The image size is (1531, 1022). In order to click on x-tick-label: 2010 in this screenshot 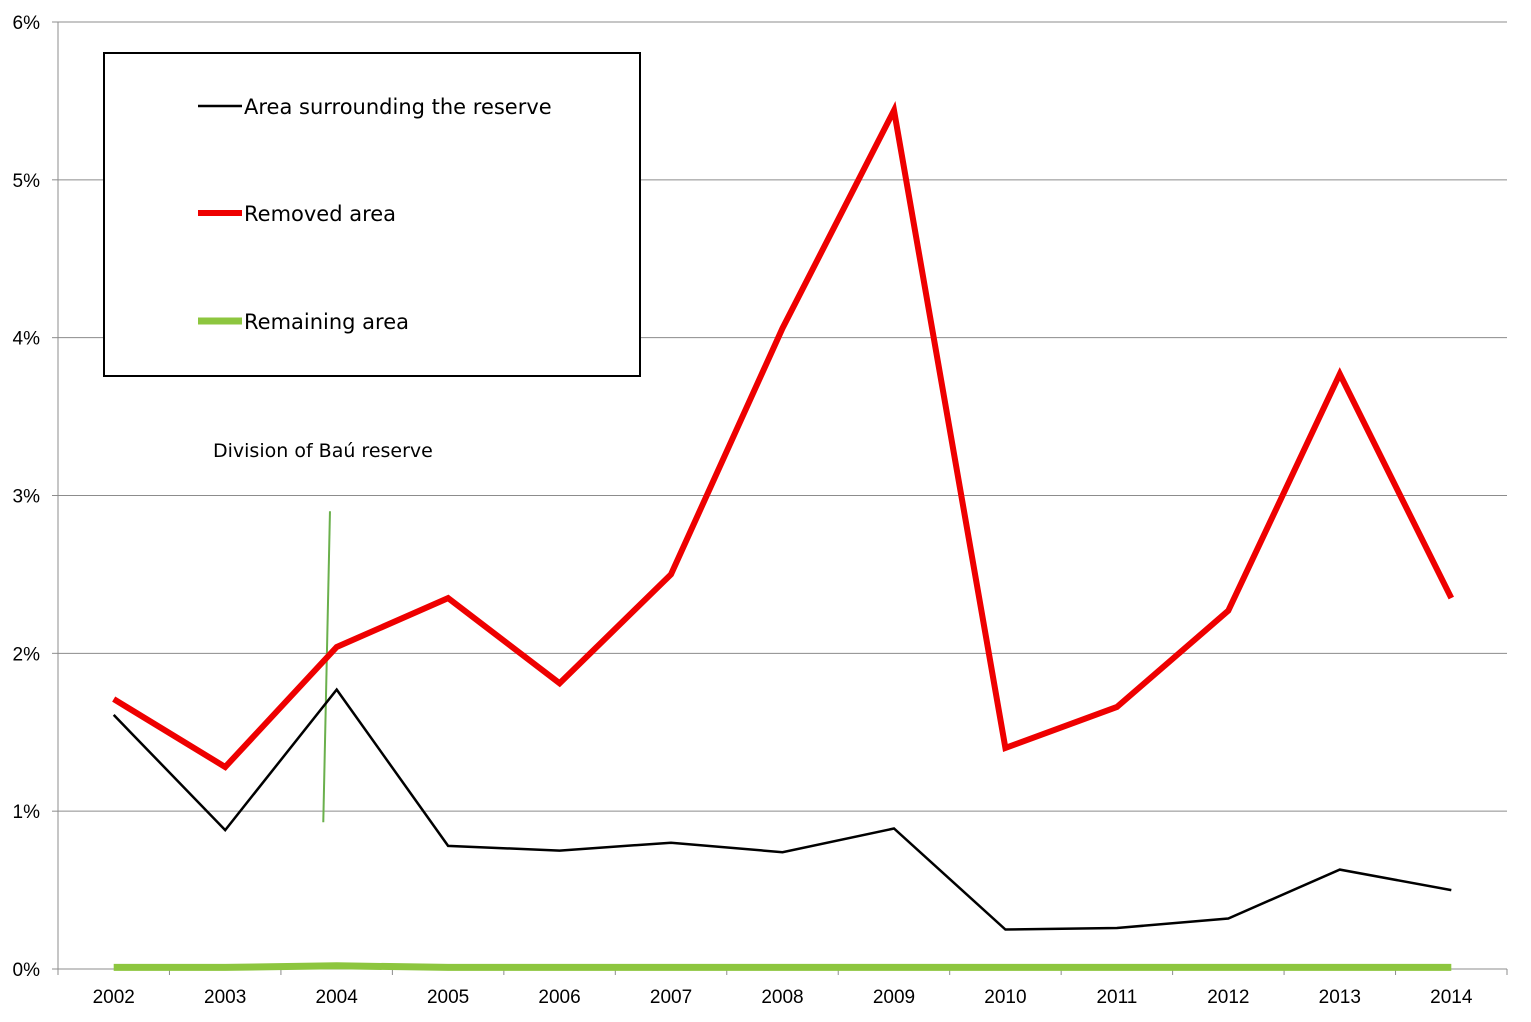, I will do `click(1005, 997)`.